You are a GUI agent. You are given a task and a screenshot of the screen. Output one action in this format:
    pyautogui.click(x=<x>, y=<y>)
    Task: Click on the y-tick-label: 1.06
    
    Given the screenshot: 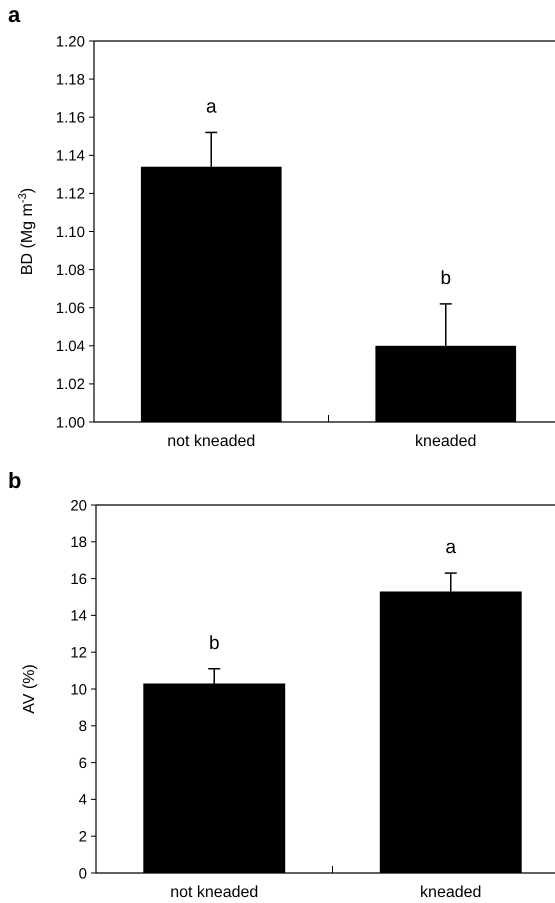 What is the action you would take?
    pyautogui.click(x=70, y=308)
    